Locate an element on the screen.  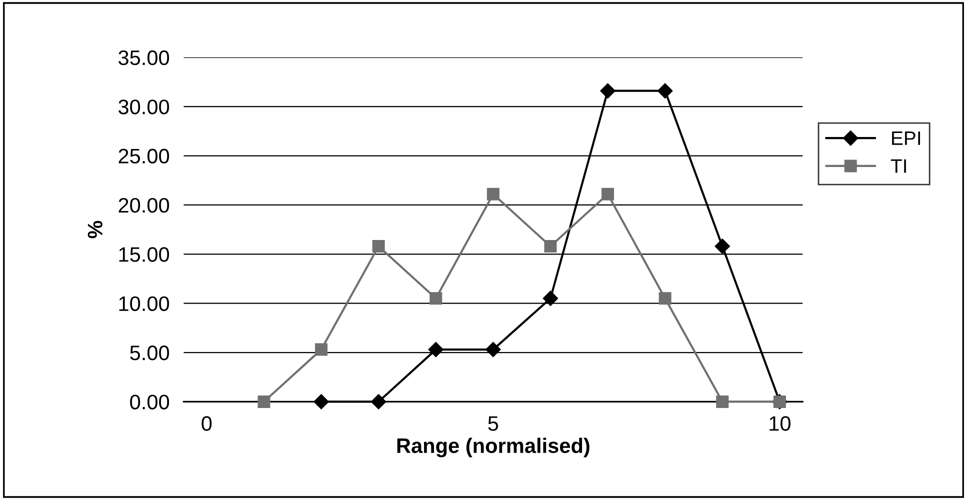
y-tick-label: 0.00 is located at coordinates (150, 402).